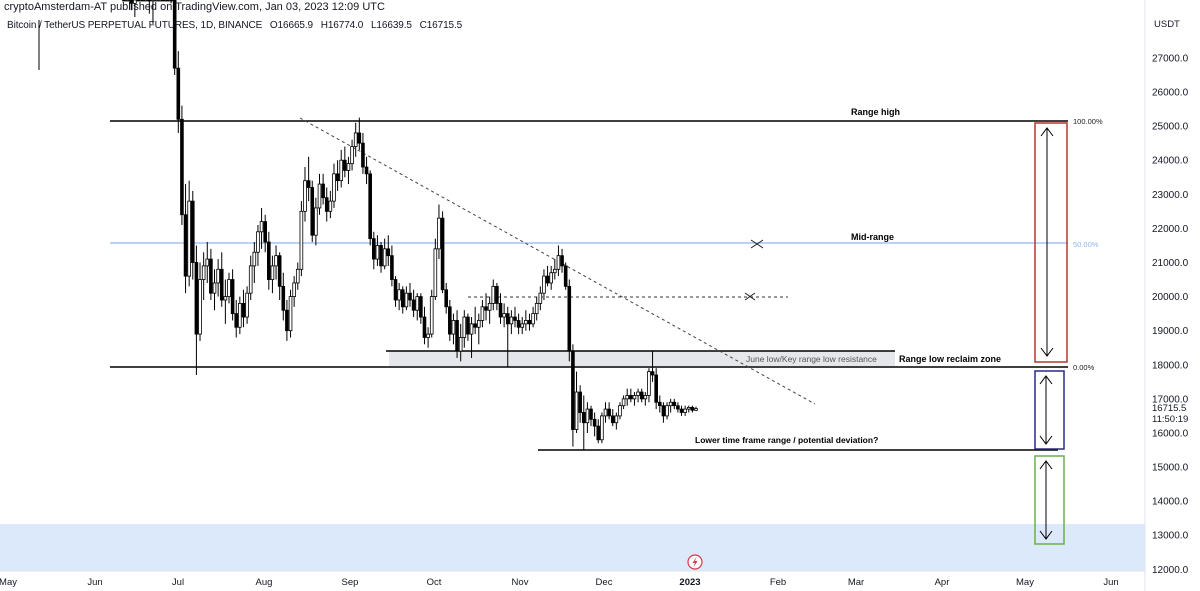  I want to click on reclaim-zone-box, so click(642, 358).